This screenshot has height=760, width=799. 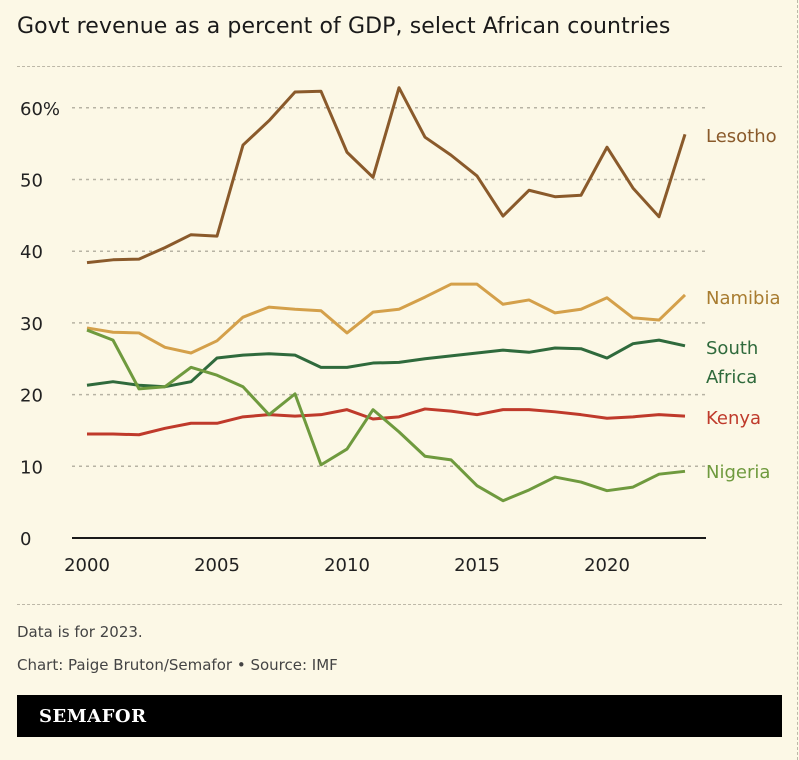 What do you see at coordinates (40, 109) in the screenshot?
I see `y-tick-label: 60%` at bounding box center [40, 109].